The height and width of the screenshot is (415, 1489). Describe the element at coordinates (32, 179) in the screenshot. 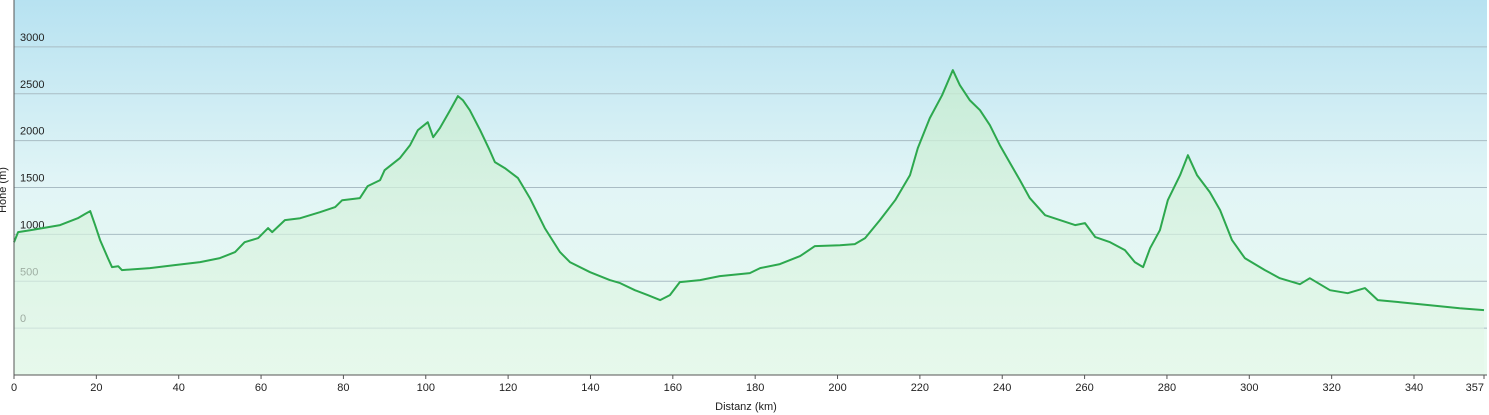

I see `y-tick-label: 1500` at that location.